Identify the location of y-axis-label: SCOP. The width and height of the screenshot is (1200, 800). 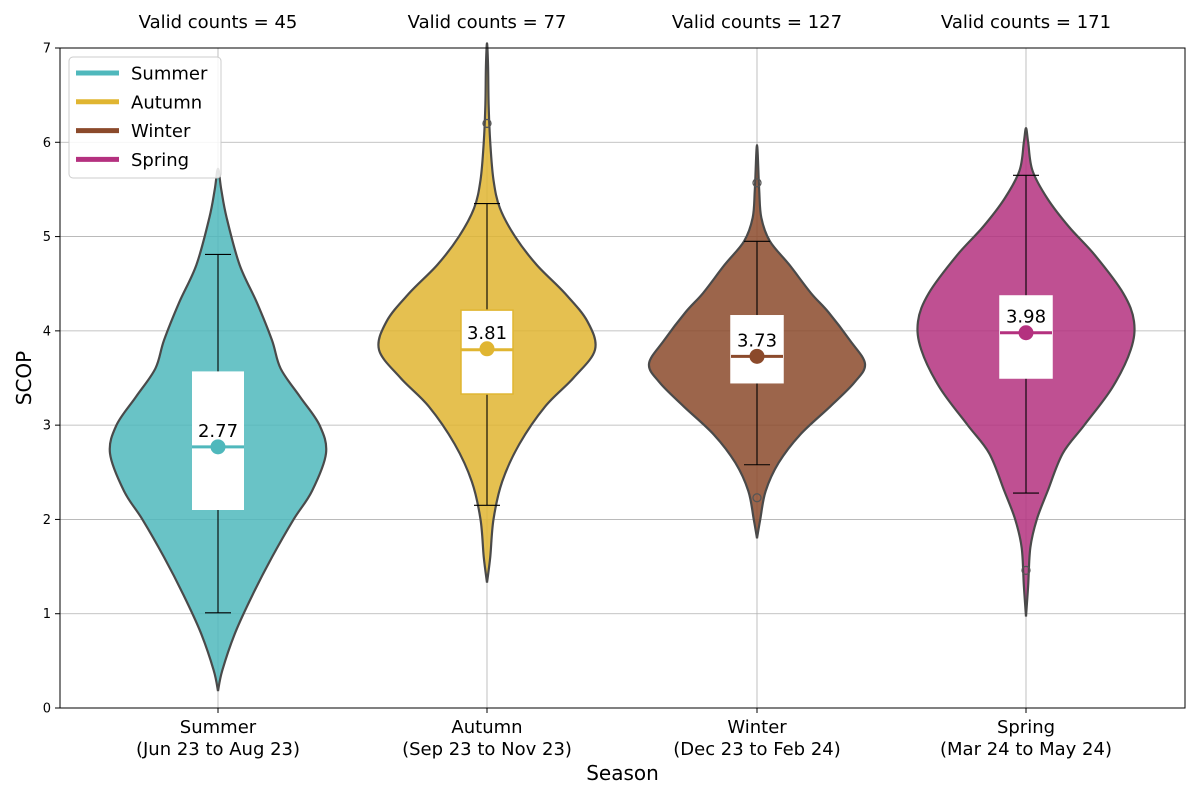
(24, 378).